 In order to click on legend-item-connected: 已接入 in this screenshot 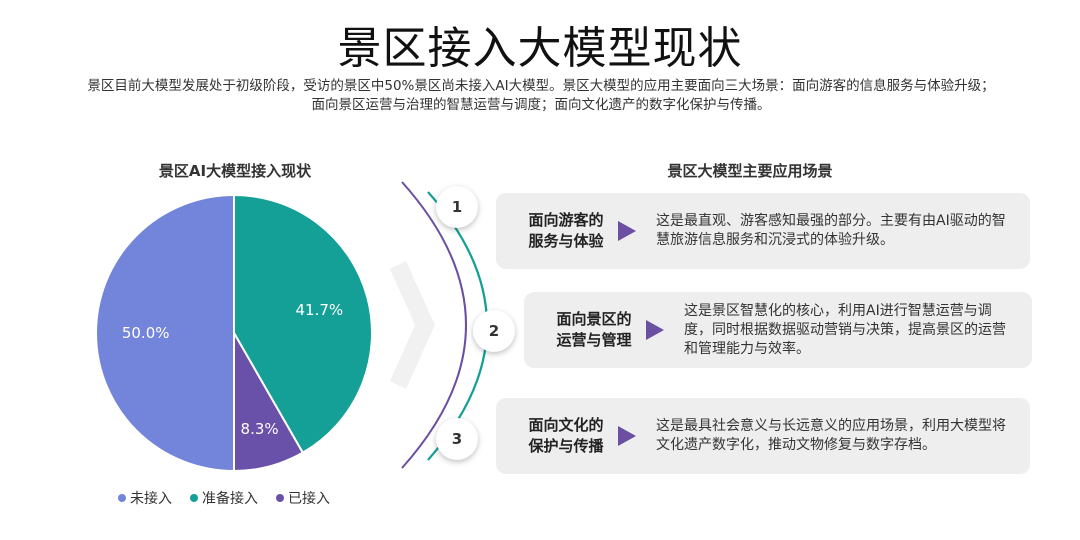, I will do `click(303, 498)`.